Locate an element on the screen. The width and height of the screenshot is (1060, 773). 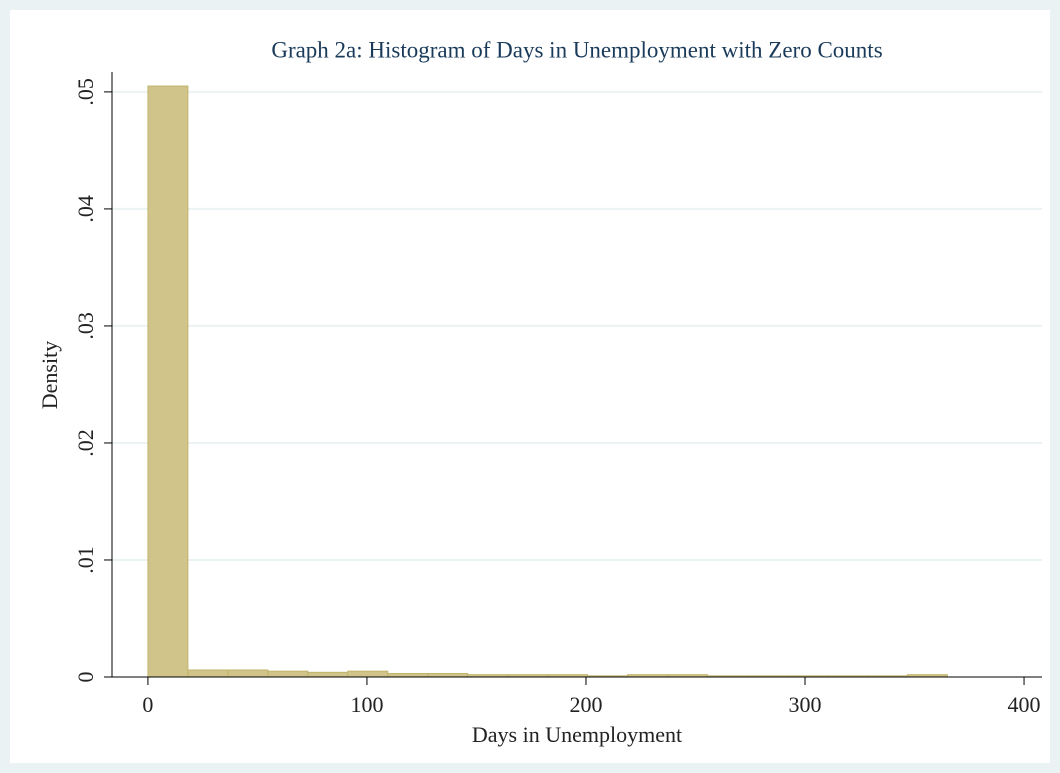
y-tick-label: .05 is located at coordinates (85, 92).